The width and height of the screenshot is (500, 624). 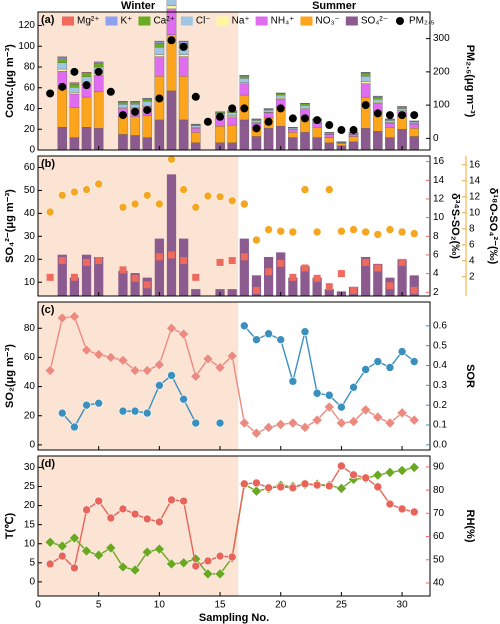 What do you see at coordinates (439, 536) in the screenshot?
I see `y2-tick-label: 60` at bounding box center [439, 536].